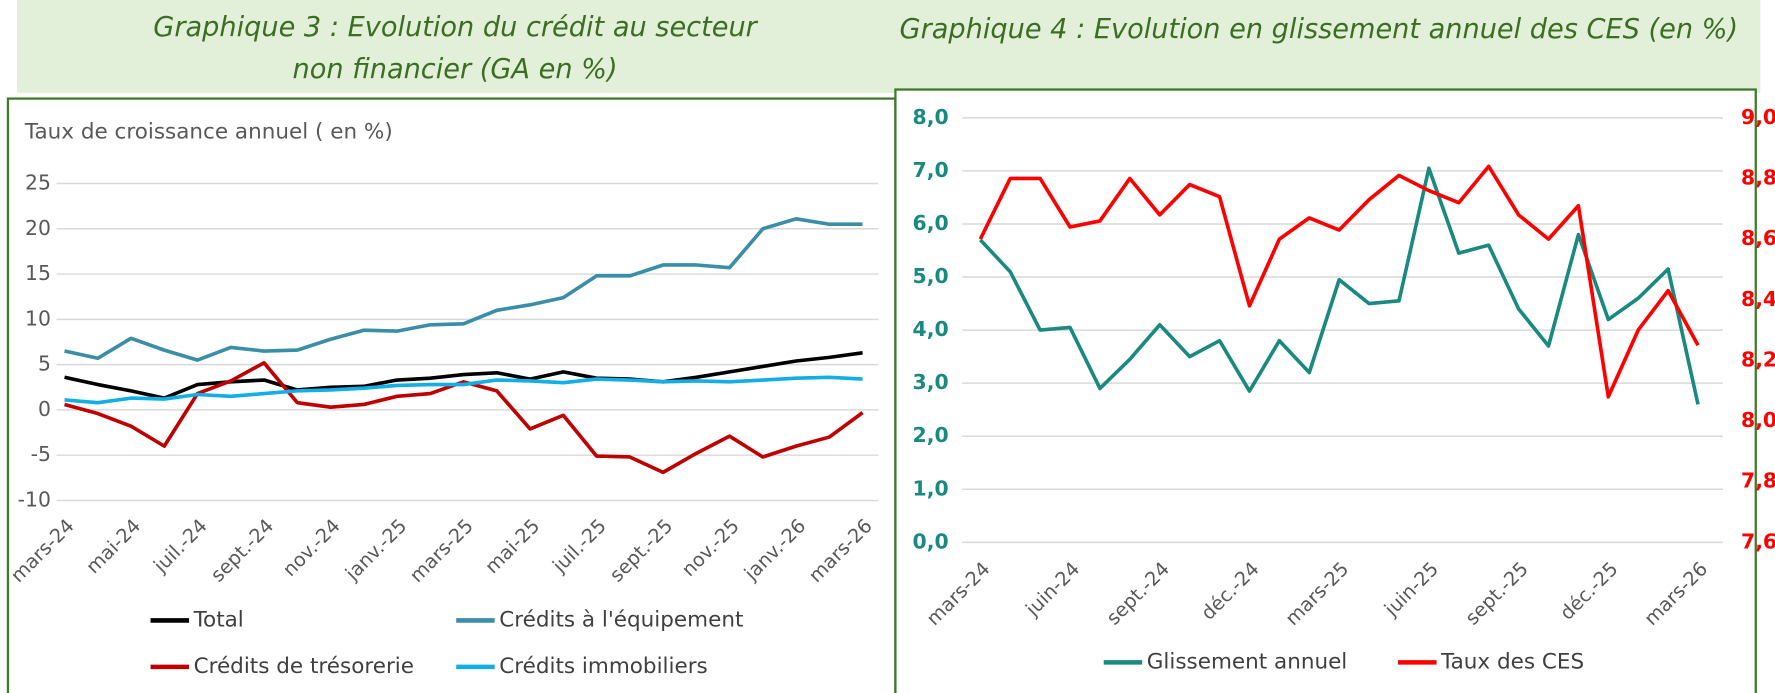 This screenshot has height=693, width=1775. Describe the element at coordinates (1758, 238) in the screenshot. I see `y2-tick-label: 8,6` at that location.